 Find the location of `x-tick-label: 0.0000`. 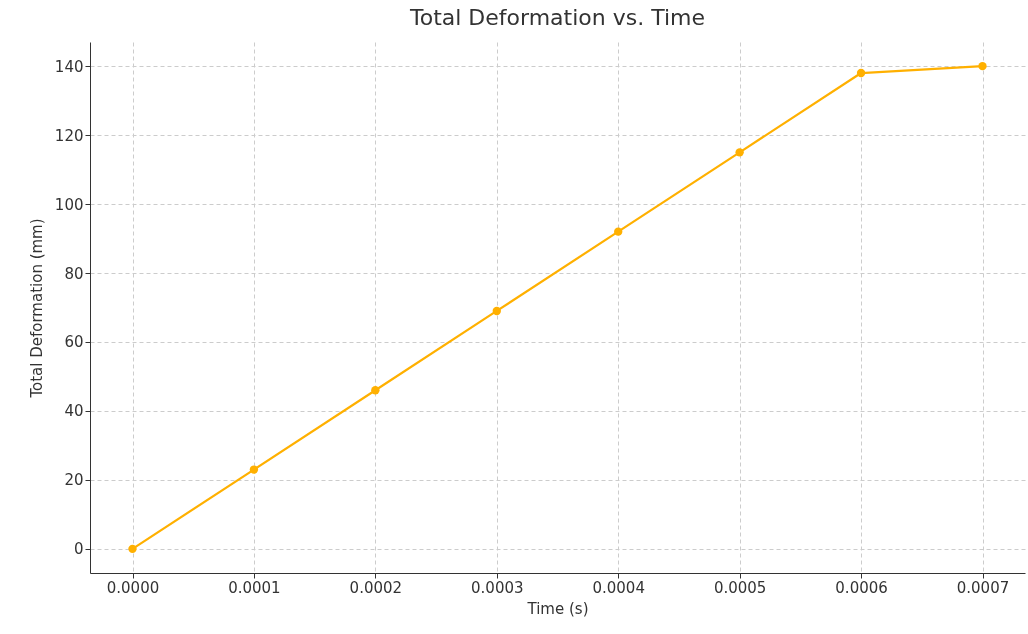

x-tick-label: 0.0000 is located at coordinates (133, 587).